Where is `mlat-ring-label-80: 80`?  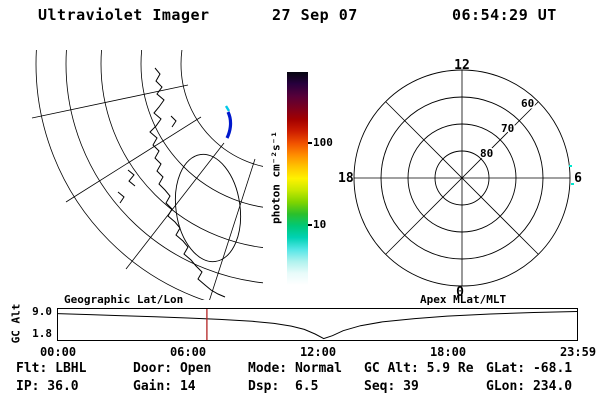
mlat-ring-label-80: 80 is located at coordinates (486, 153).